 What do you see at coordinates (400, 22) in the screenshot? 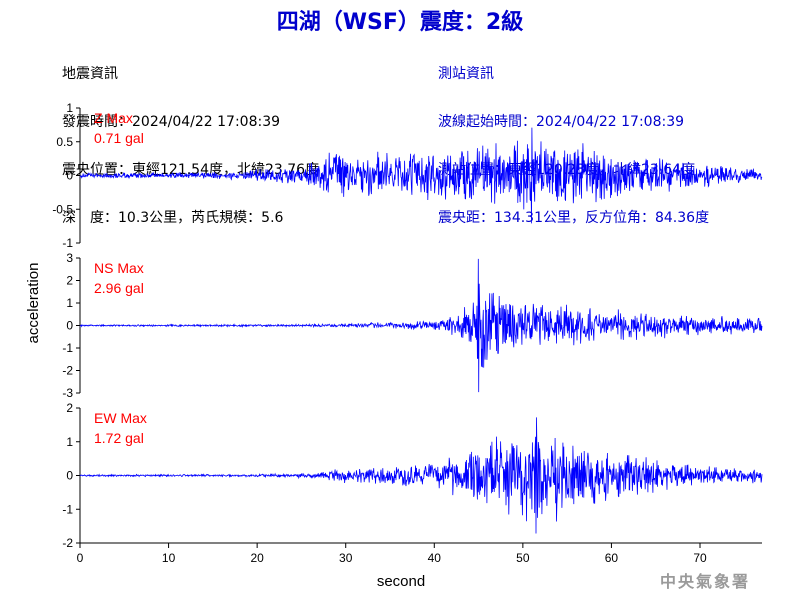
I see `page-title: 四湖（WSF）震度：2級` at bounding box center [400, 22].